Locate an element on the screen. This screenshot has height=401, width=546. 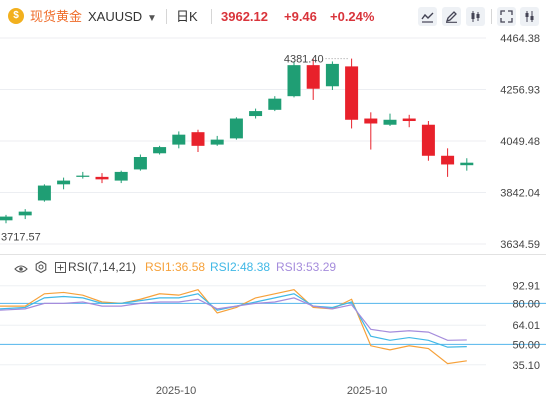
price-tick-label: 3842.04 is located at coordinates (520, 193).